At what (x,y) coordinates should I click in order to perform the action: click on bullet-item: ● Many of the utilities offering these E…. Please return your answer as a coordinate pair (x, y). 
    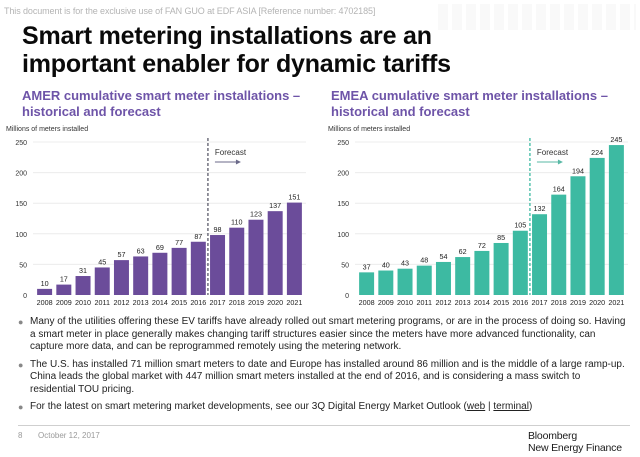
    Looking at the image, I should click on (323, 335).